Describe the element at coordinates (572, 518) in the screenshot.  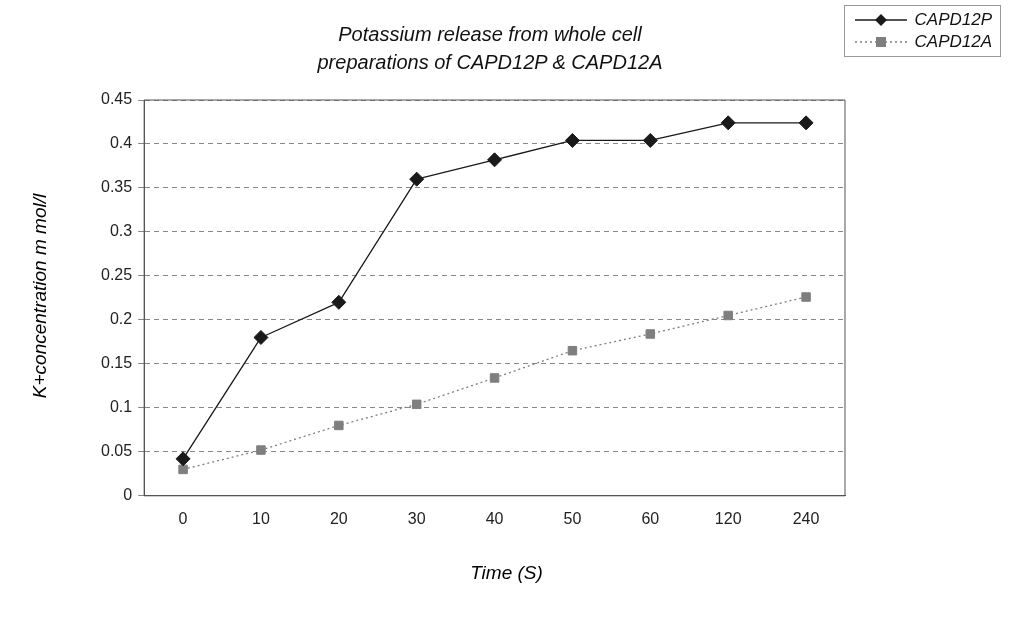
I see `x-tick-label: 50` at that location.